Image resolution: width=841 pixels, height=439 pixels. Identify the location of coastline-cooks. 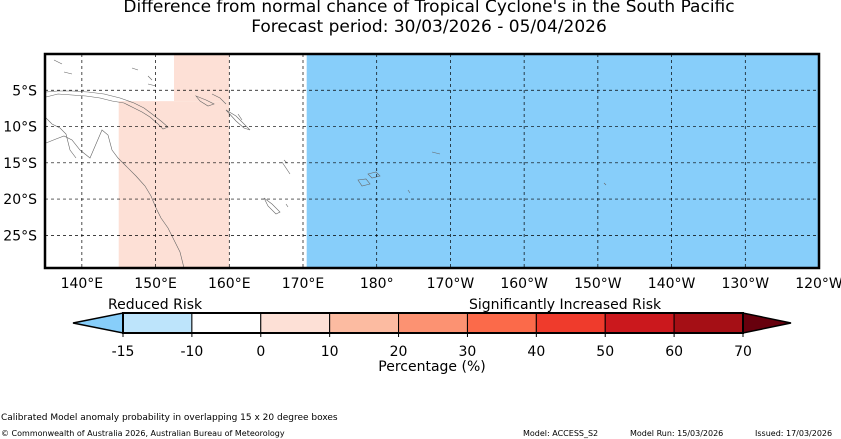
(605, 184).